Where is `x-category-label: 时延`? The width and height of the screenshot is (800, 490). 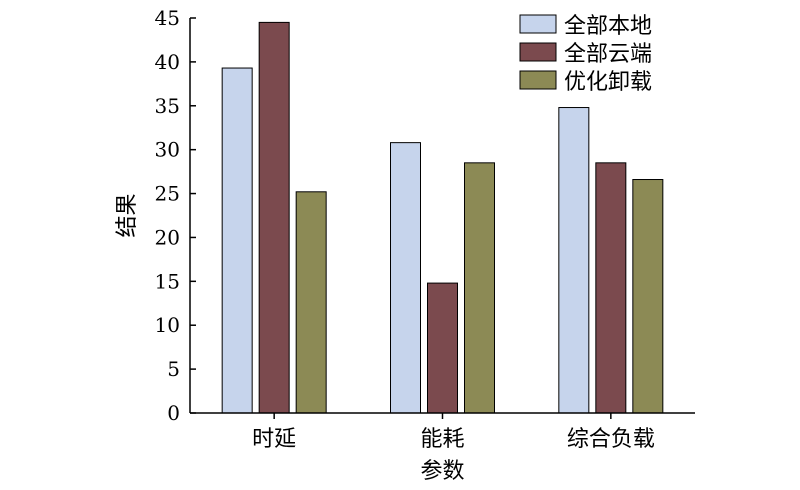
x-category-label: 时延 is located at coordinates (274, 439).